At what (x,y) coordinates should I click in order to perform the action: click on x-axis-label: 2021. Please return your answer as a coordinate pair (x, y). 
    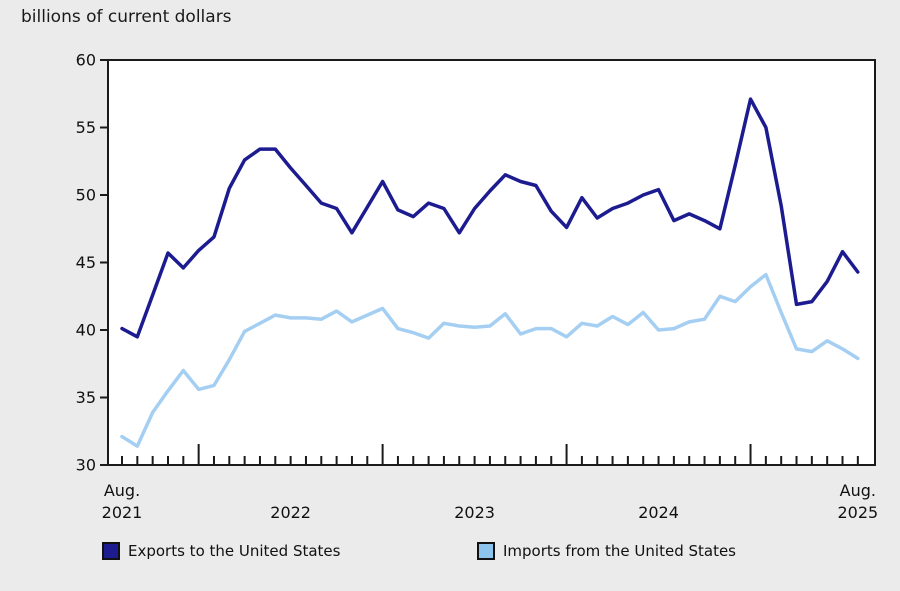
    Looking at the image, I should click on (122, 512).